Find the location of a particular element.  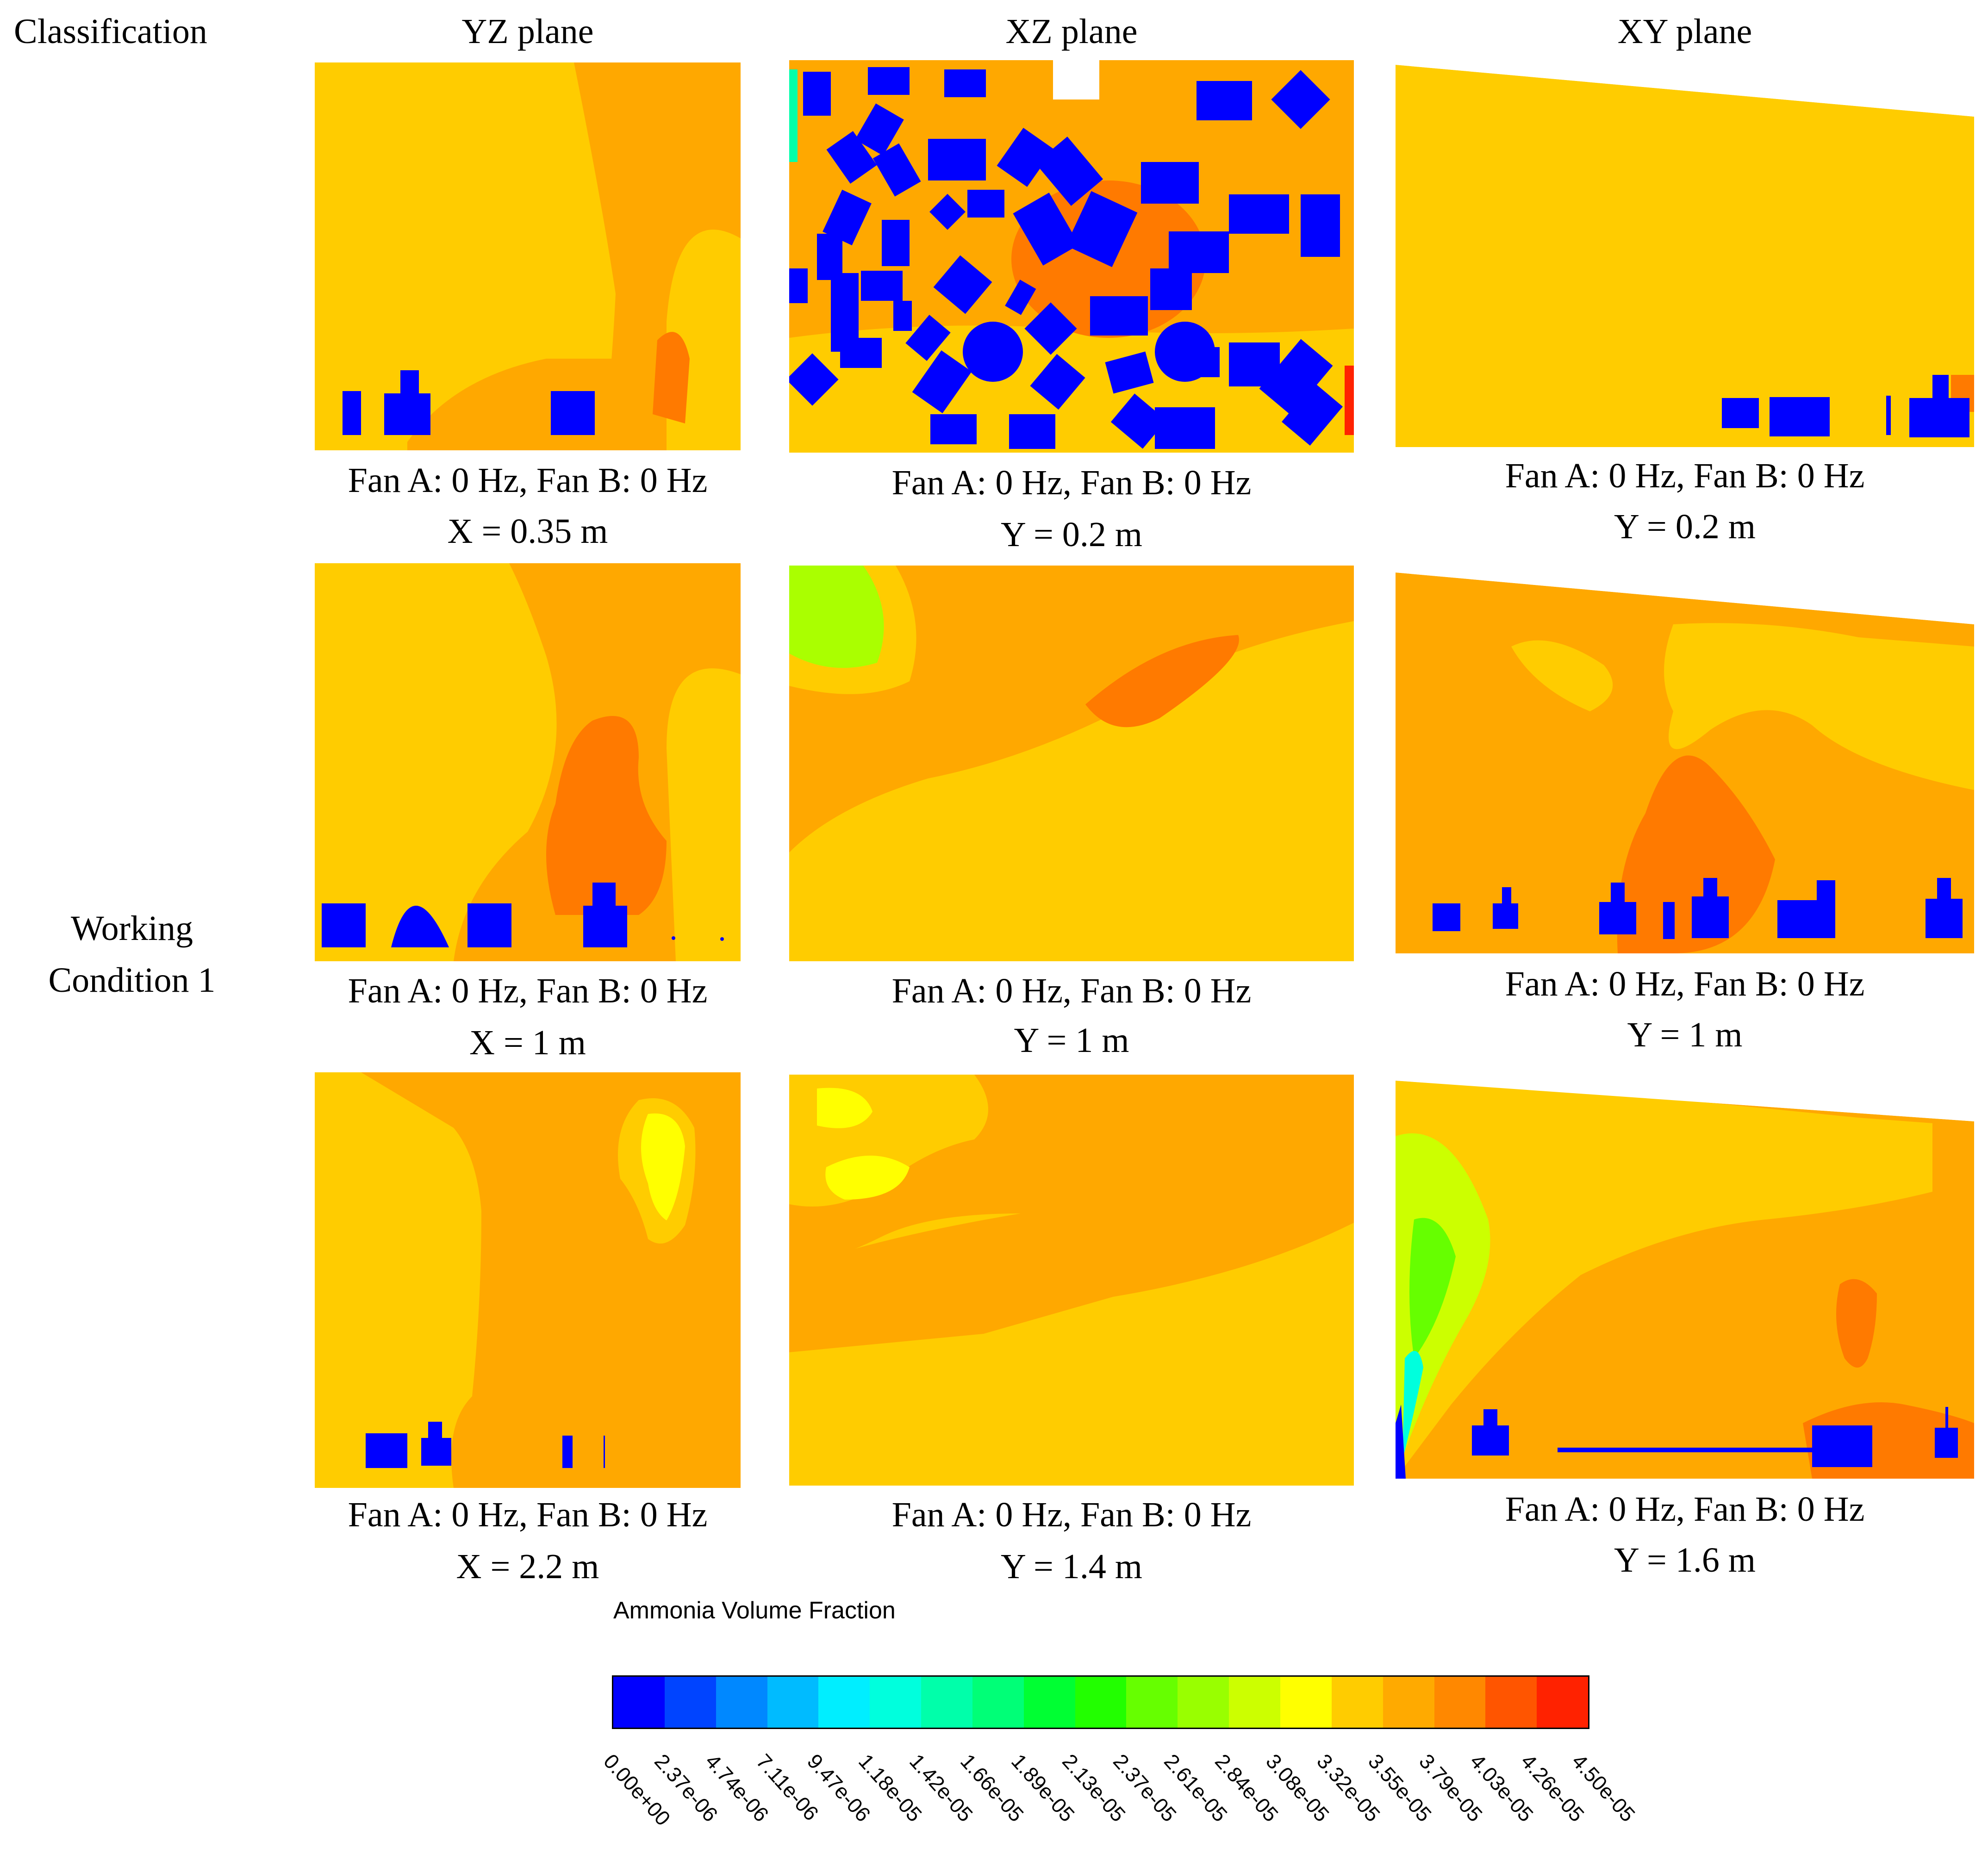

pos-label-8: Y = 1.4 m is located at coordinates (1071, 1566).